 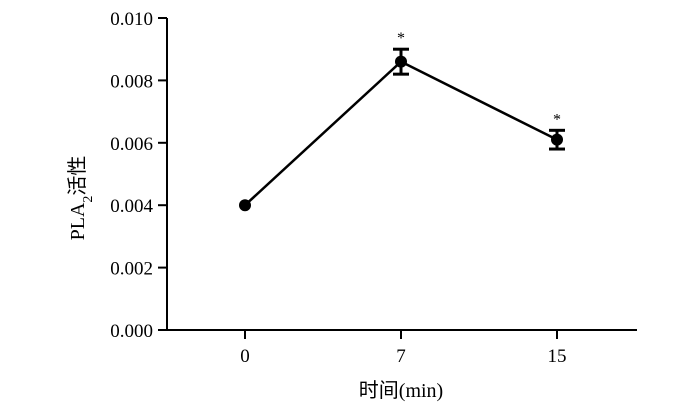 I want to click on y-axis-title-subscript: 2, so click(x=88, y=199).